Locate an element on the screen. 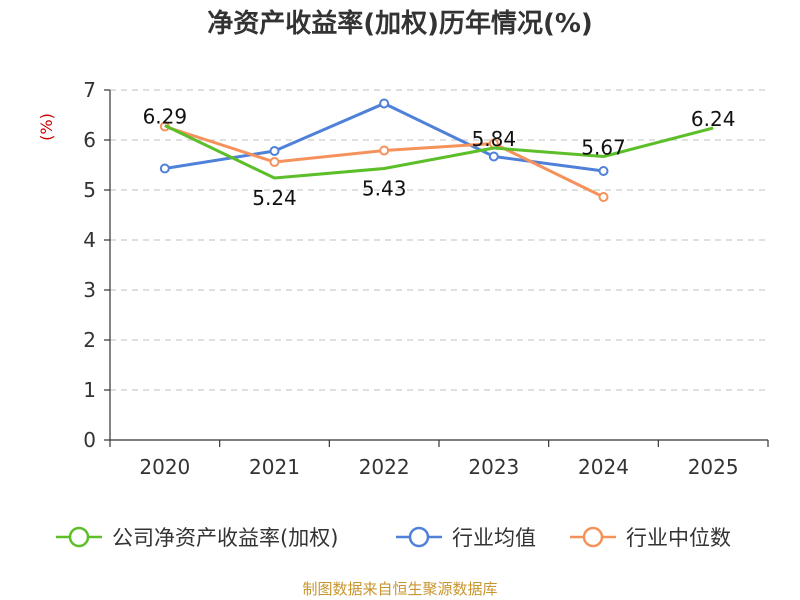 The image size is (800, 600). series-group is located at coordinates (436, 150).